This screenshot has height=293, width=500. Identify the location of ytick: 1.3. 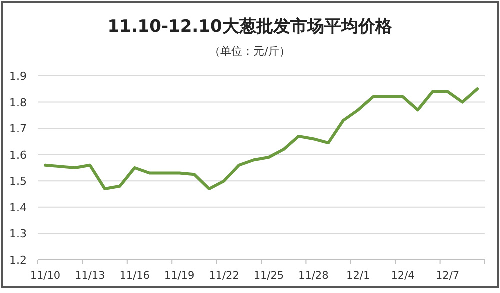
(18, 234).